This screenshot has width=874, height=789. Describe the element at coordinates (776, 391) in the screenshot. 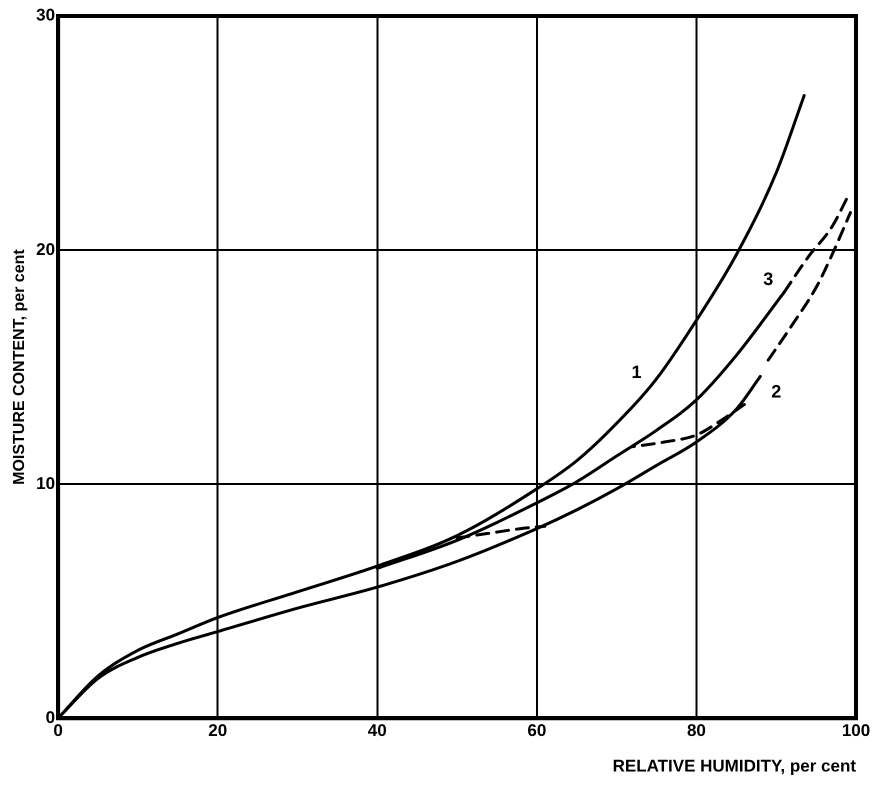

I see `series-label: 2` at that location.